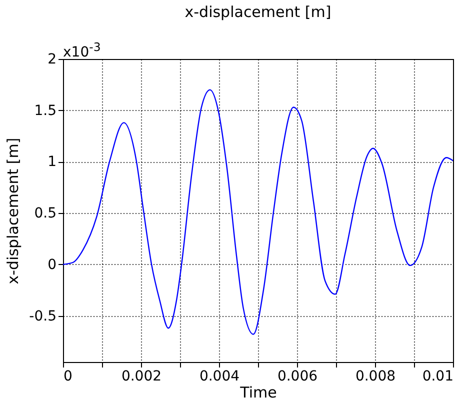 This screenshot has width=470, height=406. Describe the element at coordinates (438, 376) in the screenshot. I see `x-tick-label: 0.01` at that location.